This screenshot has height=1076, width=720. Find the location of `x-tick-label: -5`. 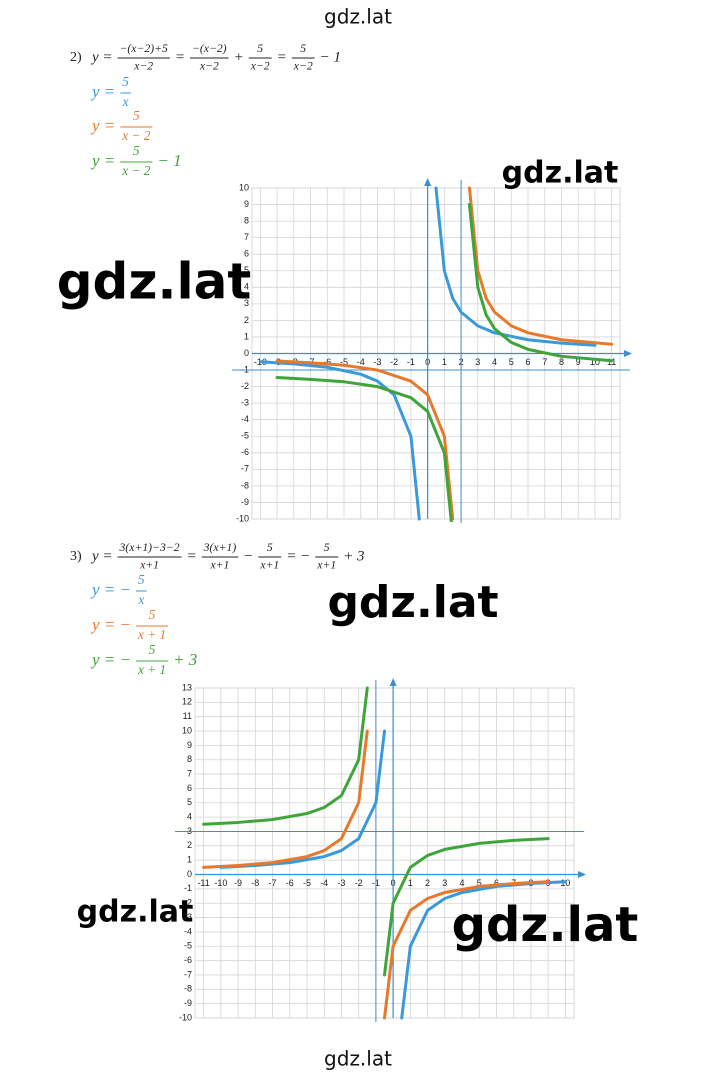

x-tick-label: -5 is located at coordinates (307, 883).